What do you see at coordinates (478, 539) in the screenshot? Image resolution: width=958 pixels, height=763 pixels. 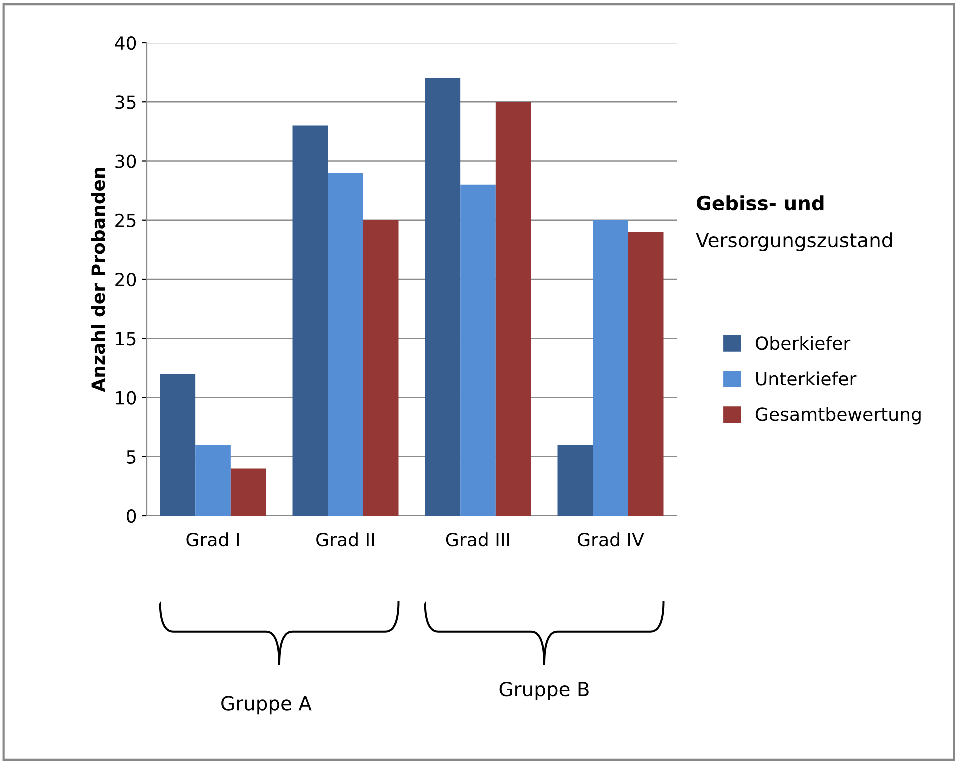 I see `x-tick-label: Grad III` at bounding box center [478, 539].